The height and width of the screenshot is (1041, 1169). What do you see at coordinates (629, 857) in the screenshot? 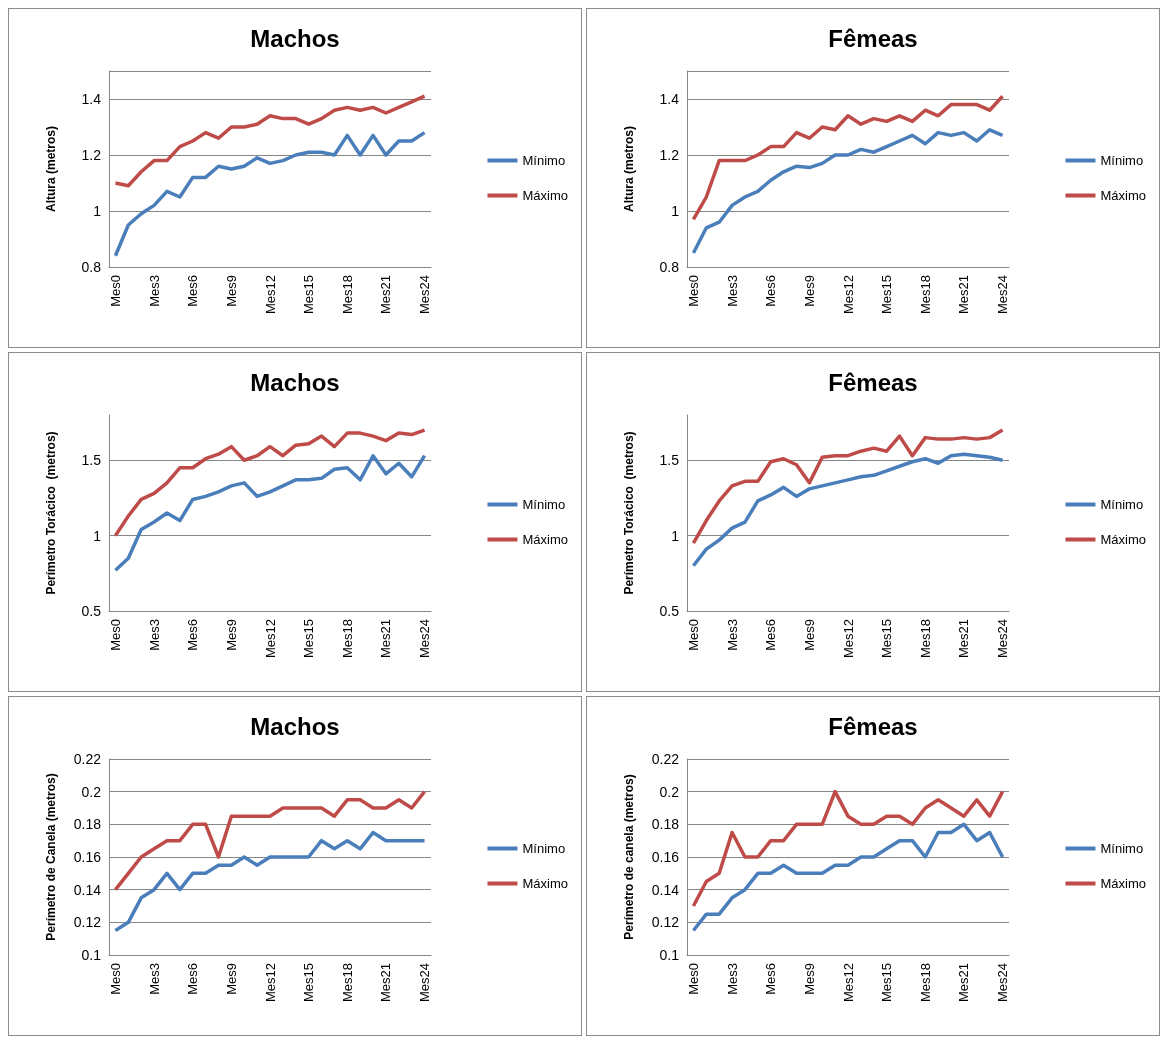
I see `y-axis-title: Perímetro de canela (metros)` at bounding box center [629, 857].